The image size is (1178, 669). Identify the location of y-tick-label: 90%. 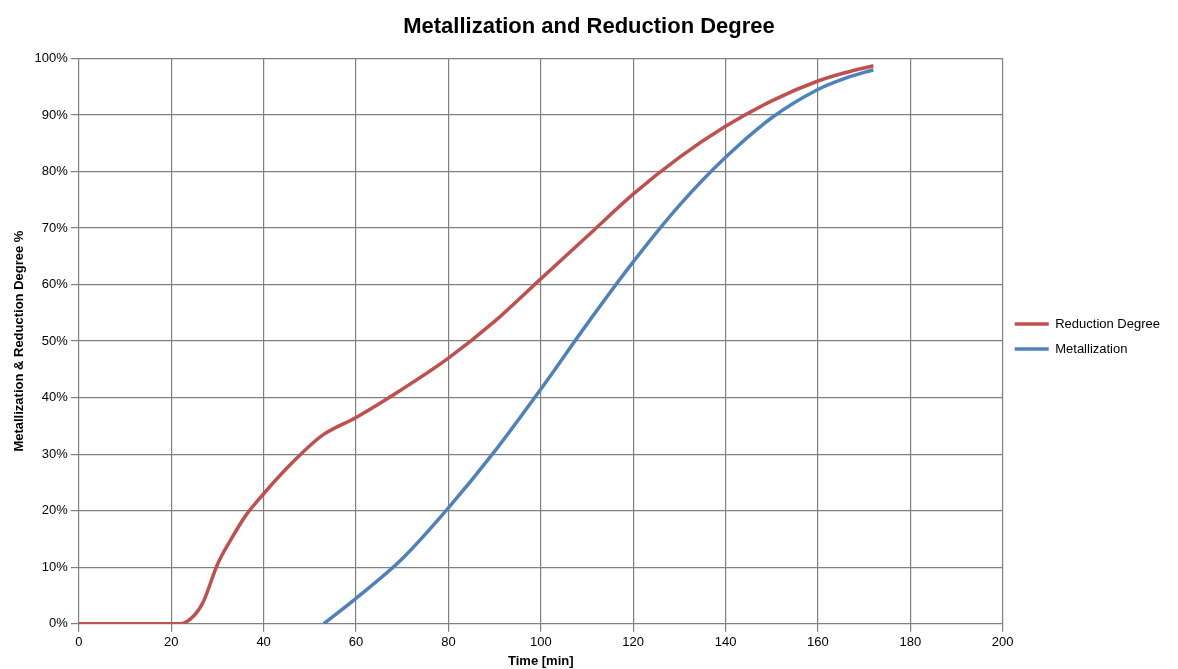
(55, 114).